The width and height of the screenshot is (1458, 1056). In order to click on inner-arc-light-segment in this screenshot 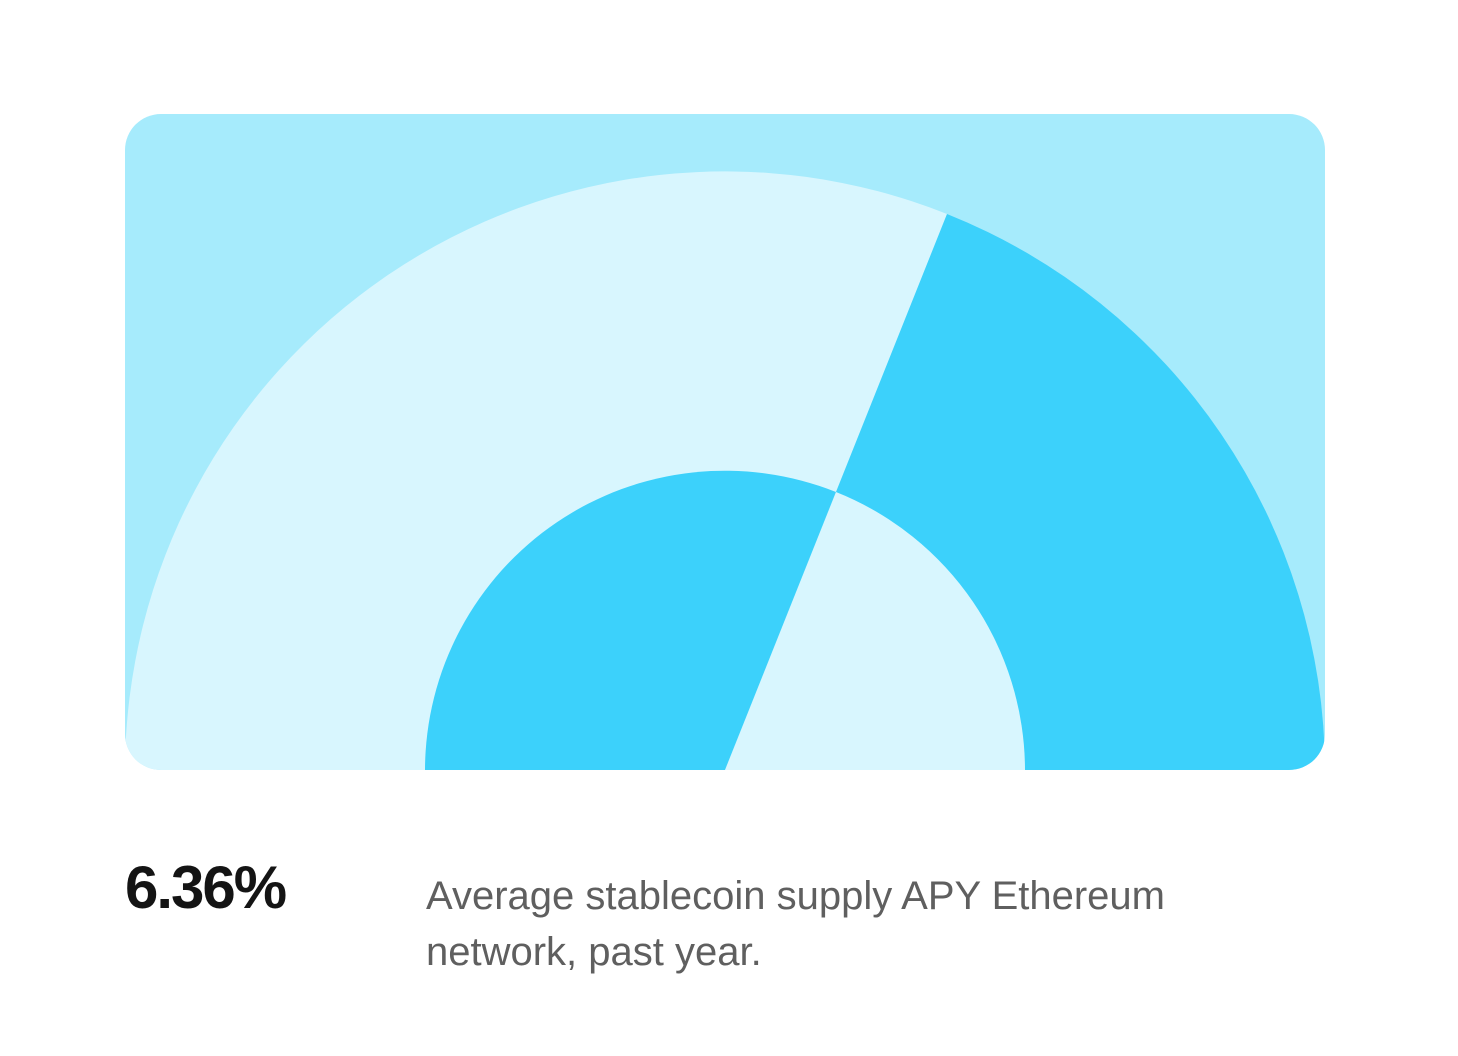, I will do `click(875, 631)`.